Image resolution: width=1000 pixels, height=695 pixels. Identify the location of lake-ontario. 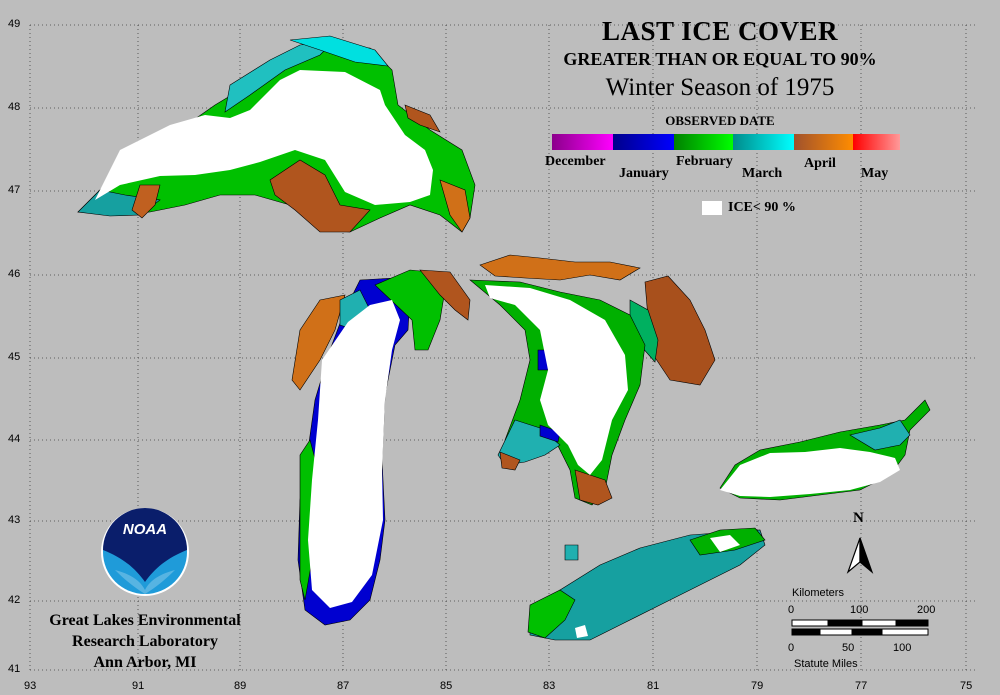
(825, 450).